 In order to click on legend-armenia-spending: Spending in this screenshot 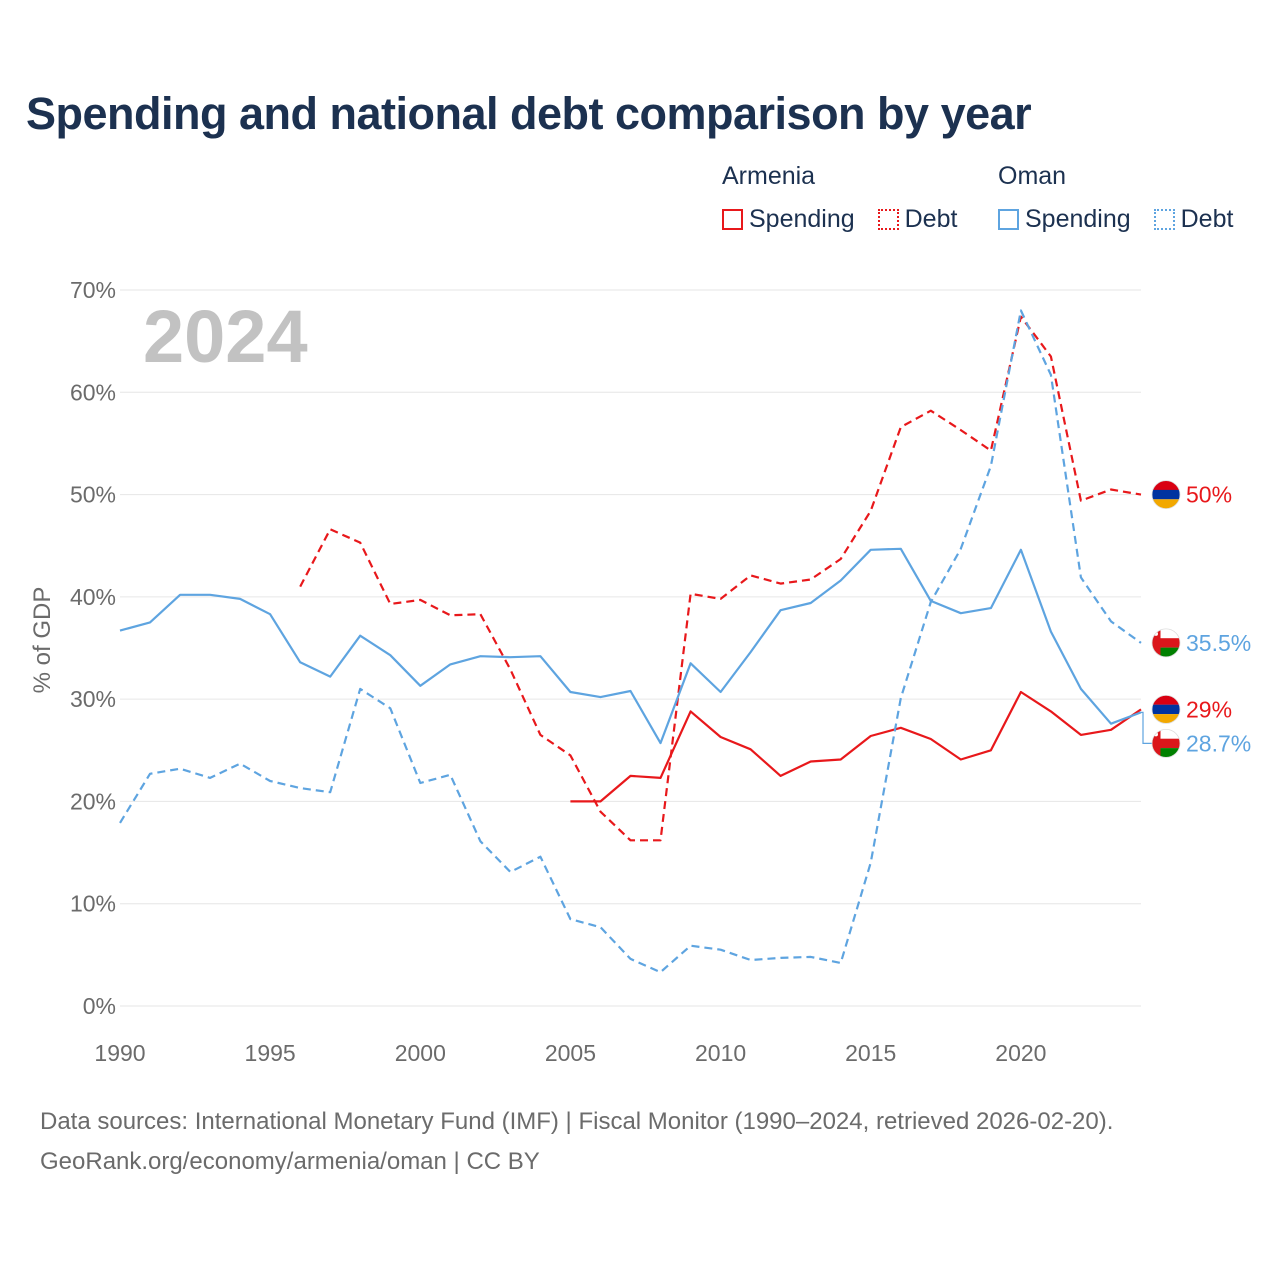, I will do `click(788, 219)`.